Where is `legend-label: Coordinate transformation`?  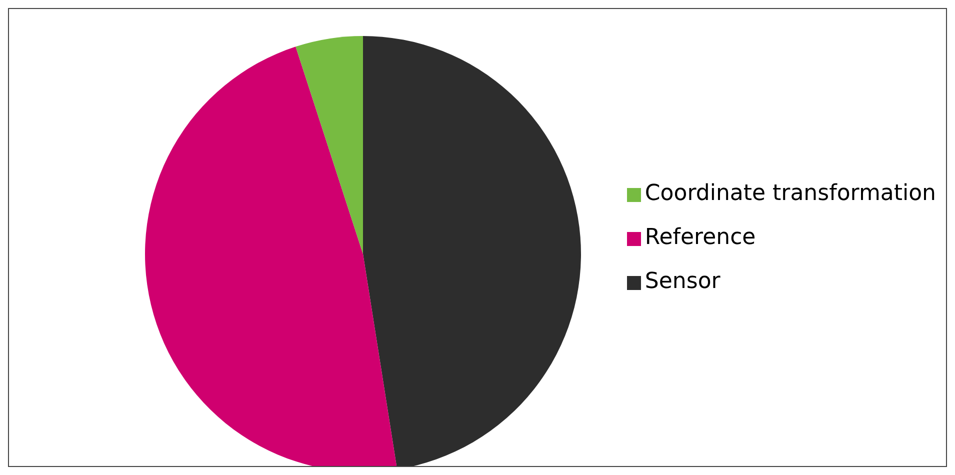 legend-label: Coordinate transformation is located at coordinates (790, 193).